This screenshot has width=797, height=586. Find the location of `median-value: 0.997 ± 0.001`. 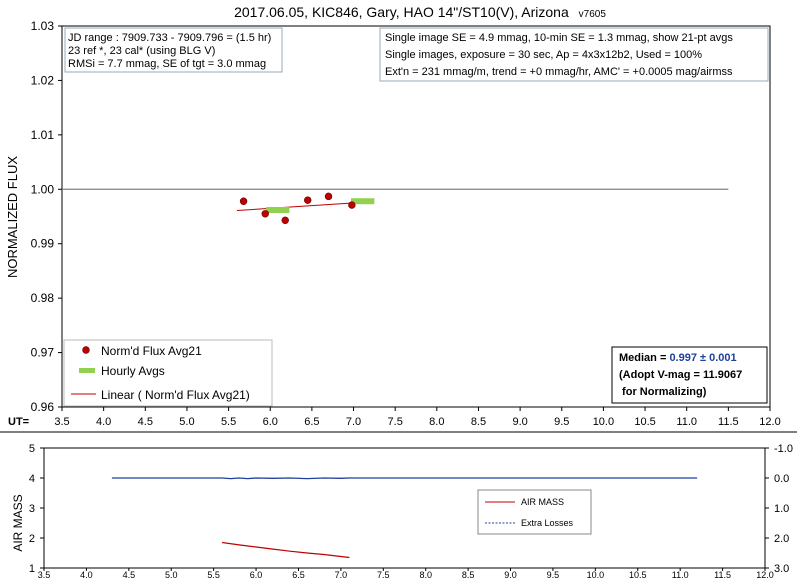

median-value: 0.997 ± 0.001 is located at coordinates (702, 358).